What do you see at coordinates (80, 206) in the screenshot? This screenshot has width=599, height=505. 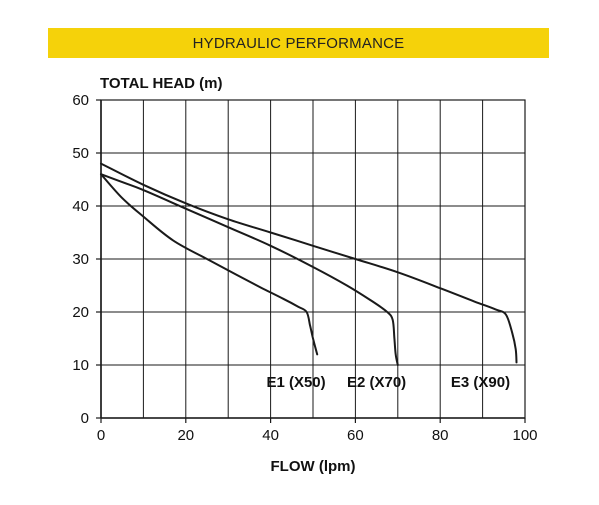 I see `y-tick-label: 40` at bounding box center [80, 206].